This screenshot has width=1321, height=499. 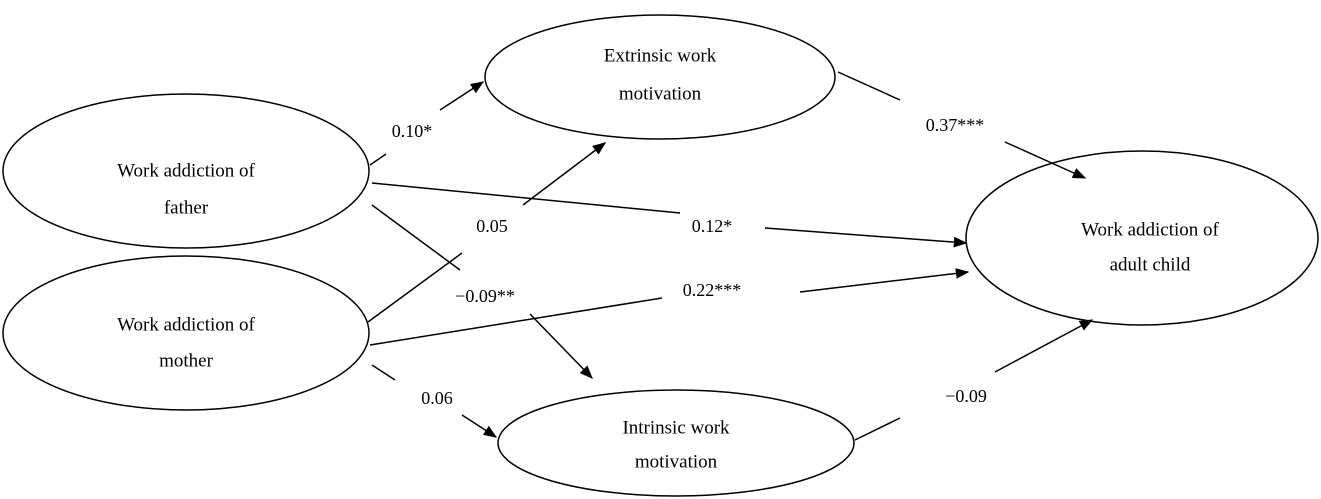 What do you see at coordinates (186, 207) in the screenshot?
I see `node-label: father` at bounding box center [186, 207].